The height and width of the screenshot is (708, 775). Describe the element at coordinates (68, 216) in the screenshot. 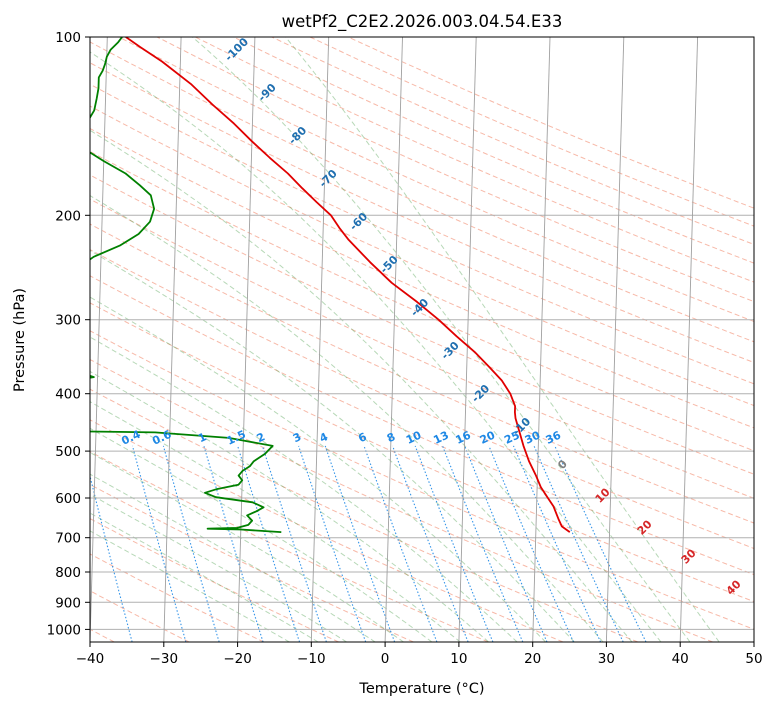

I see `y-tick-label: 200` at that location.